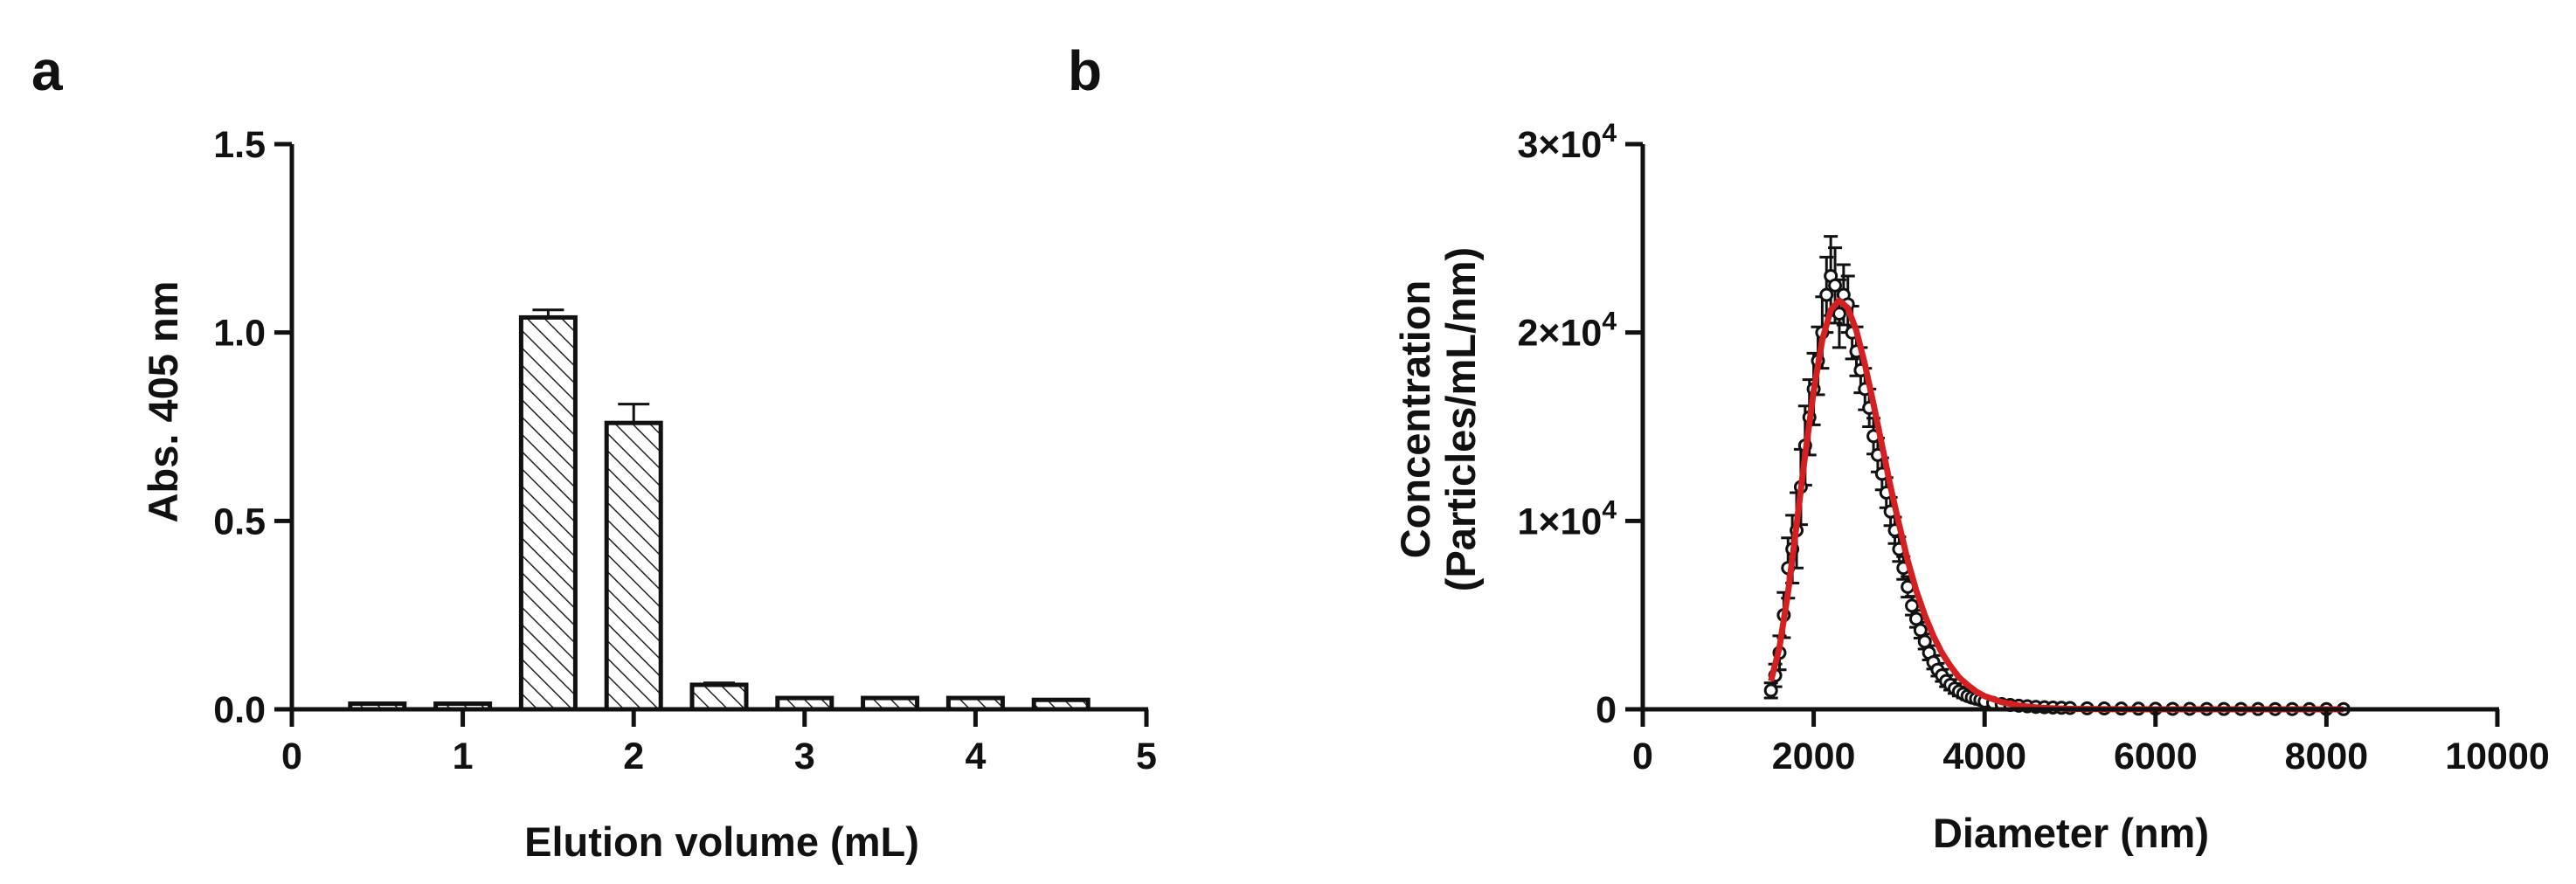 This screenshot has height=884, width=2576. Describe the element at coordinates (1606, 710) in the screenshot. I see `y-tick-label: 0` at that location.